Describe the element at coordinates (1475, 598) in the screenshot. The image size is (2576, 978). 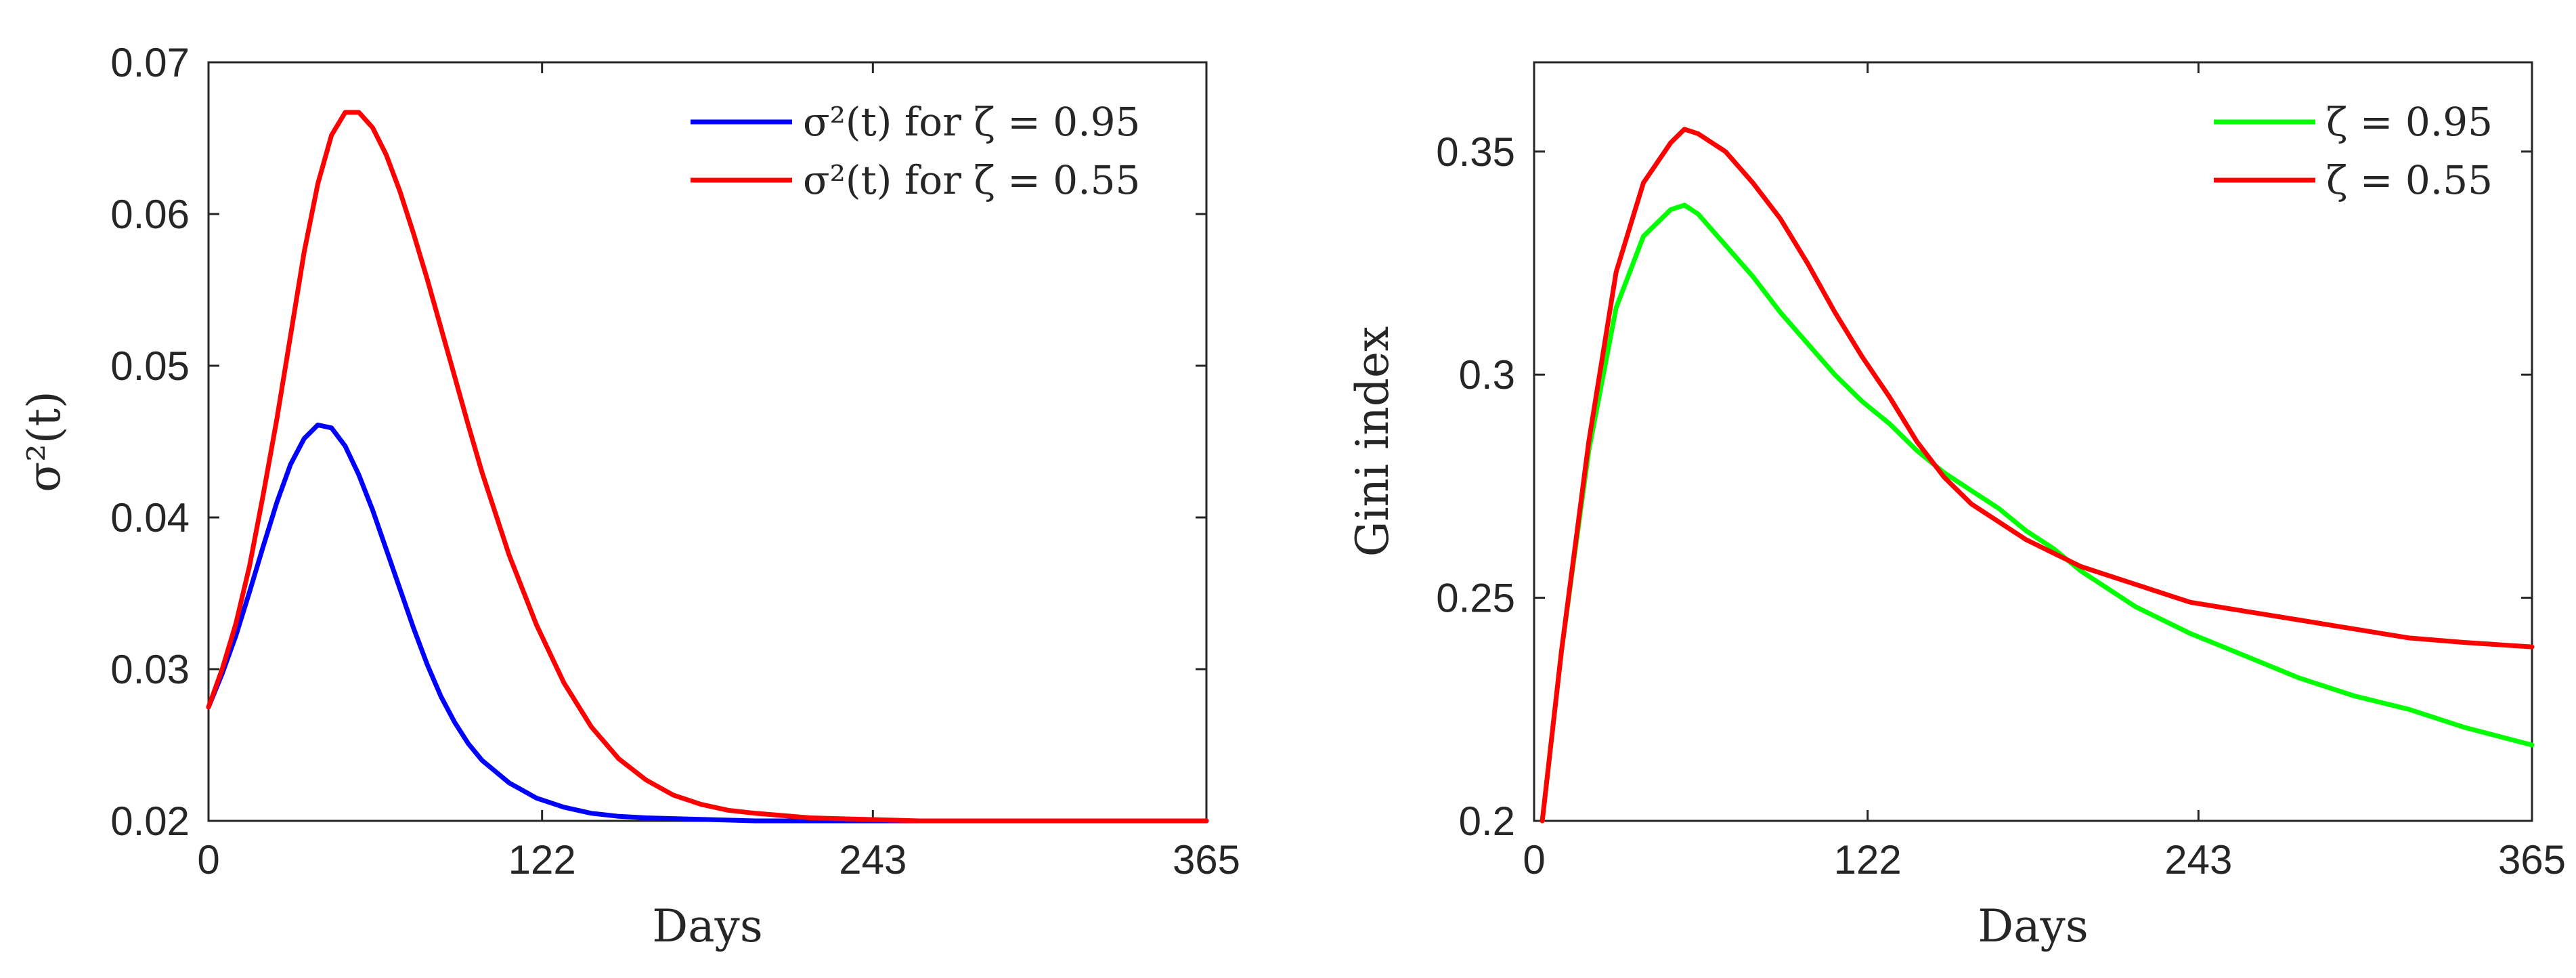
I see `y-tick-label: 0.25` at that location.